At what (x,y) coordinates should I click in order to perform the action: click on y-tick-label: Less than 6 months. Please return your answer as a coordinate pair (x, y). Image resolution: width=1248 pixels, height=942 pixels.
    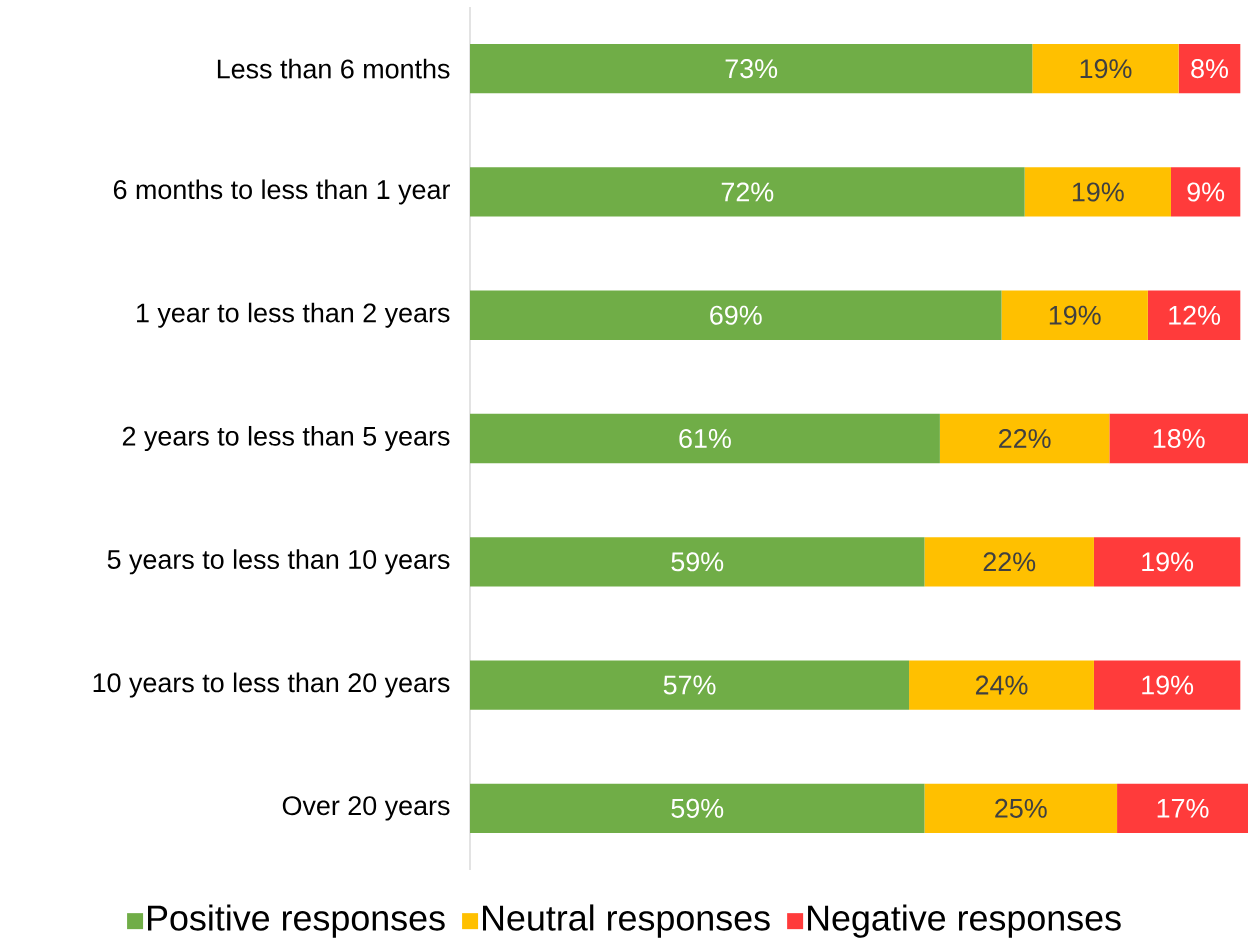
    Looking at the image, I should click on (333, 68).